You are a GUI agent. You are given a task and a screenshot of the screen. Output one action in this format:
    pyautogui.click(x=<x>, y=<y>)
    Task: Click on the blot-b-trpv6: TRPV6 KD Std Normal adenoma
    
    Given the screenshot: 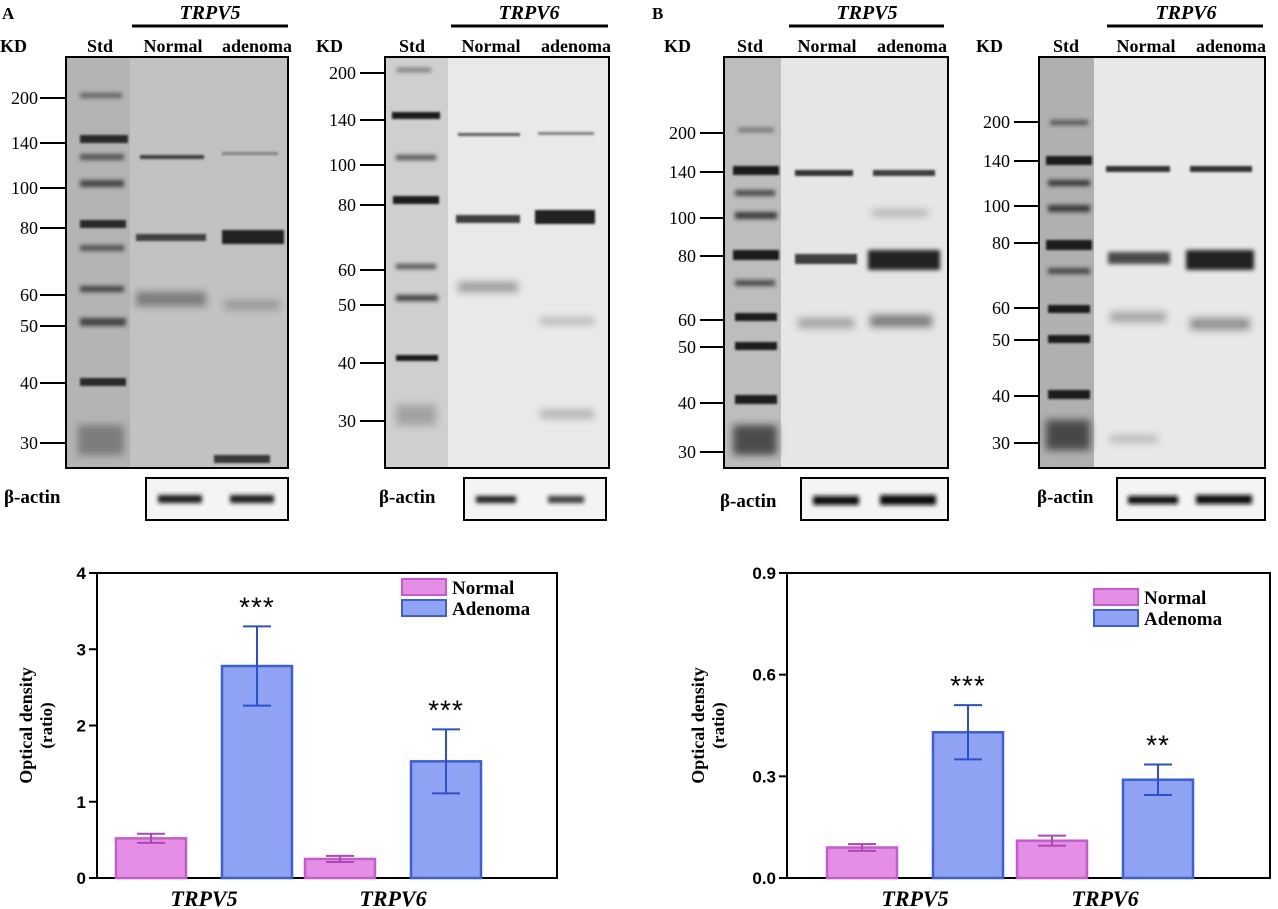 What is the action you would take?
    pyautogui.click(x=1121, y=261)
    